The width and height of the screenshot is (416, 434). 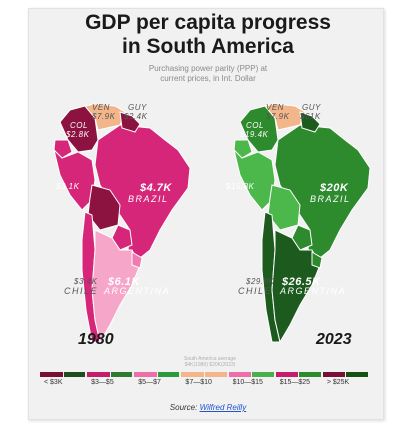 I want to click on source-link: Wilfred Reilly, so click(x=223, y=407).